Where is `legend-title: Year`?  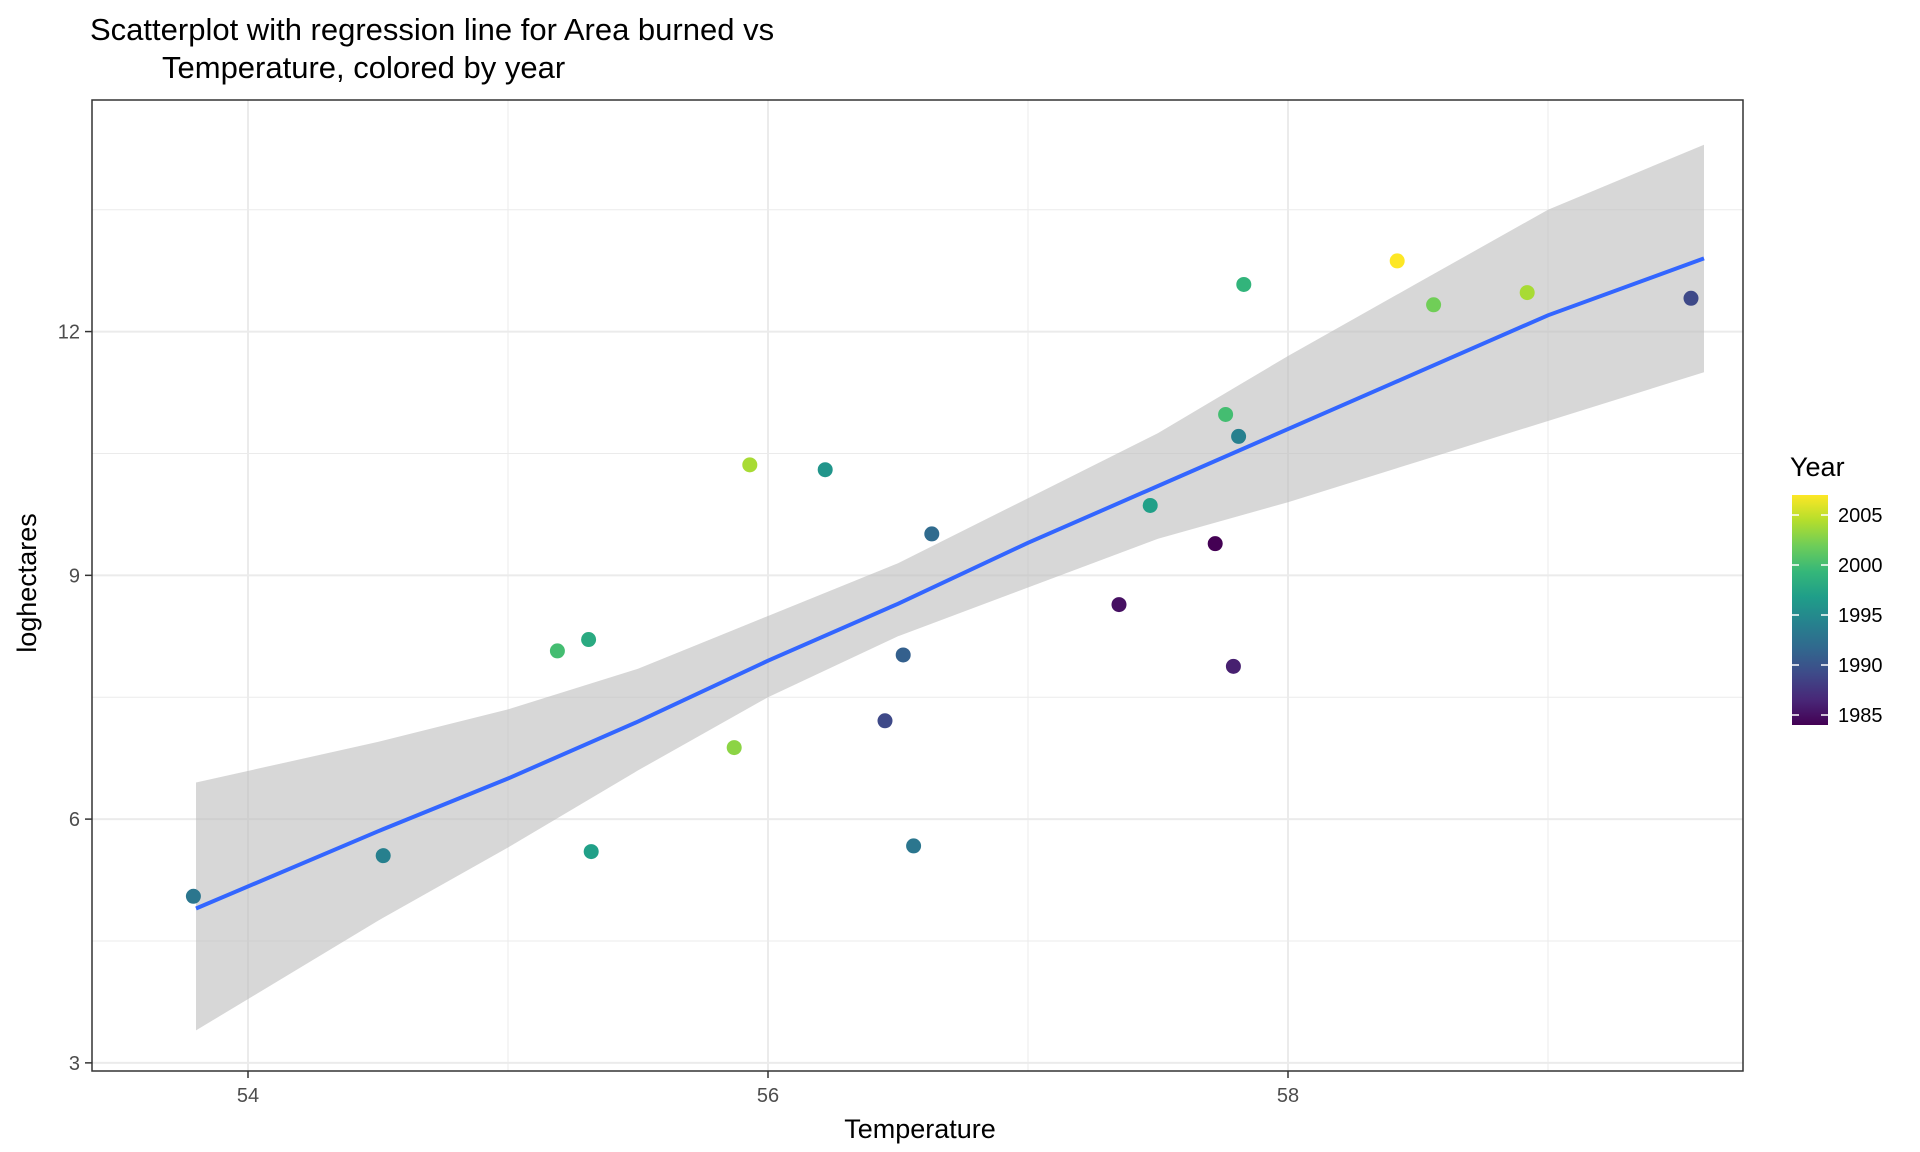 legend-title: Year is located at coordinates (1817, 467).